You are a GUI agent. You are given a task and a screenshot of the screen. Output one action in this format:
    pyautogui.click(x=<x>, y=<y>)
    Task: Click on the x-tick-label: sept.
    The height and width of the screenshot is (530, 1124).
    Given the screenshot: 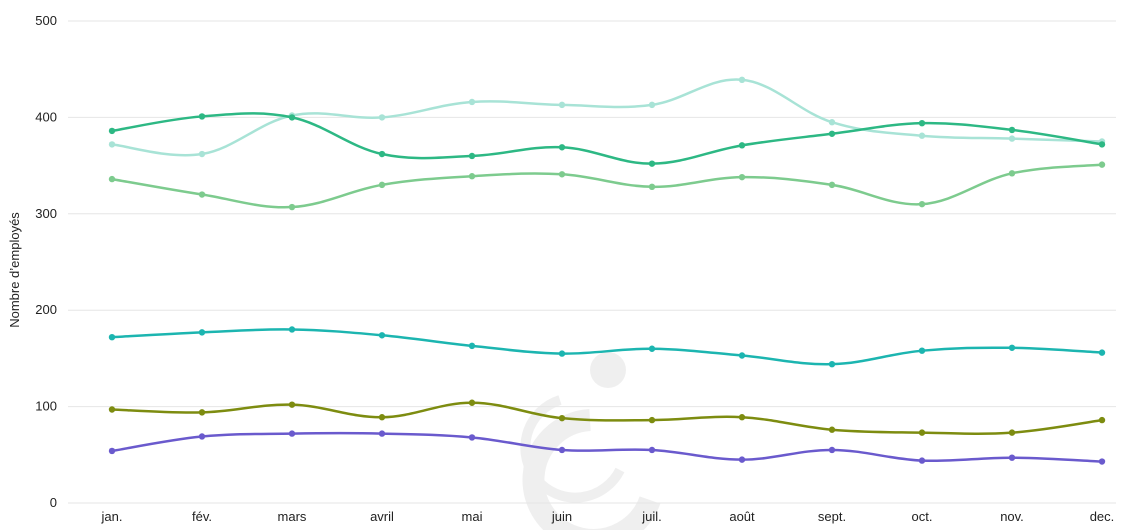 What is the action you would take?
    pyautogui.click(x=832, y=516)
    